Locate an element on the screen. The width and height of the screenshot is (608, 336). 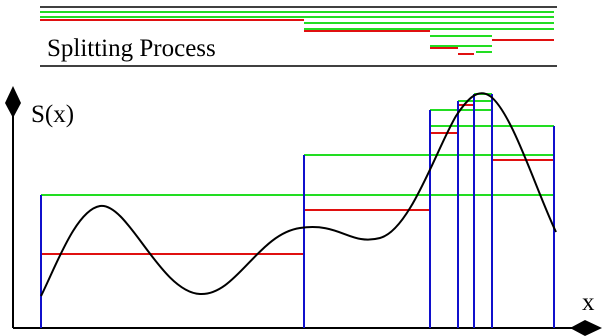
header-title: Splitting Process is located at coordinates (131, 48).